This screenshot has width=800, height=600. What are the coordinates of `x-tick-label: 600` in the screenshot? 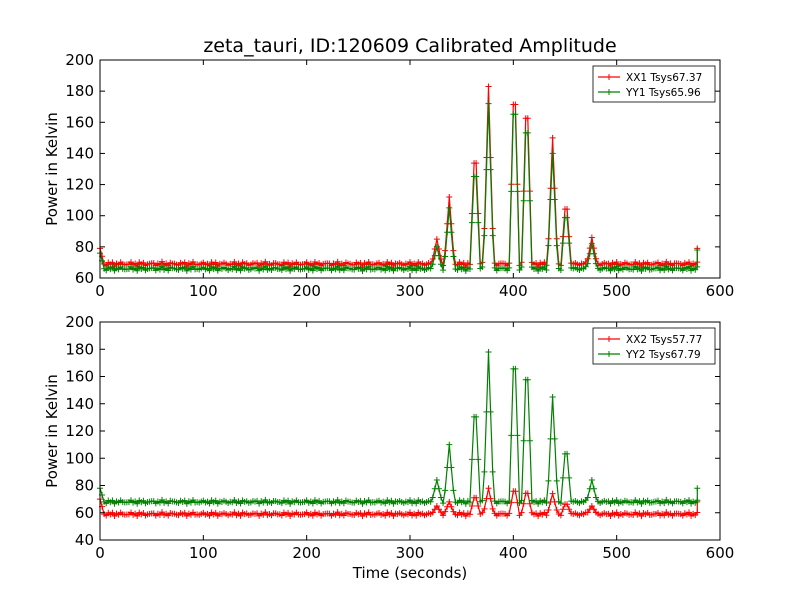 It's located at (720, 553).